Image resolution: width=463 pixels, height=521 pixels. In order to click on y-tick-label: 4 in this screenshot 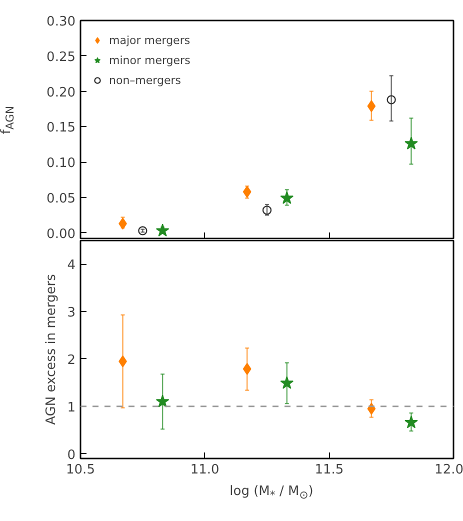, I will do `click(71, 266)`.